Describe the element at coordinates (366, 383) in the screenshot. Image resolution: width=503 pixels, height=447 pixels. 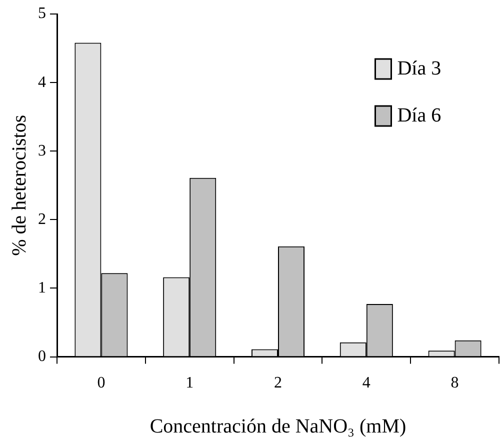
I see `x-tick-label: 4` at that location.